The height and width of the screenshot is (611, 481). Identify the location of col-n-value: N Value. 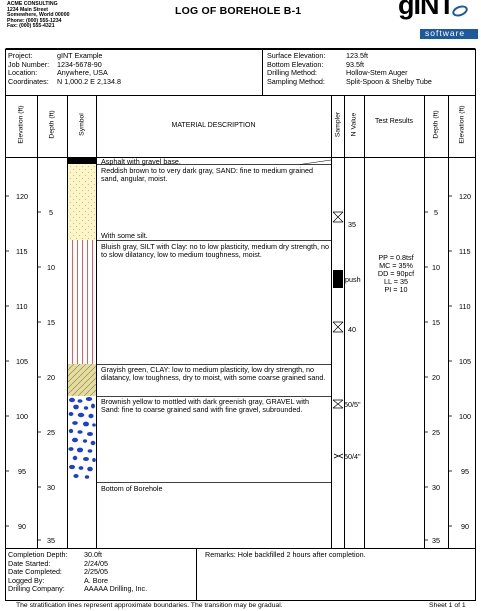
(354, 124).